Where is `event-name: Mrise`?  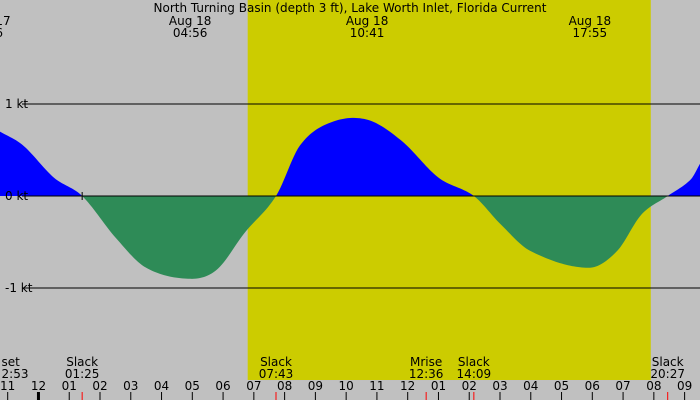
event-name: Mrise is located at coordinates (426, 362).